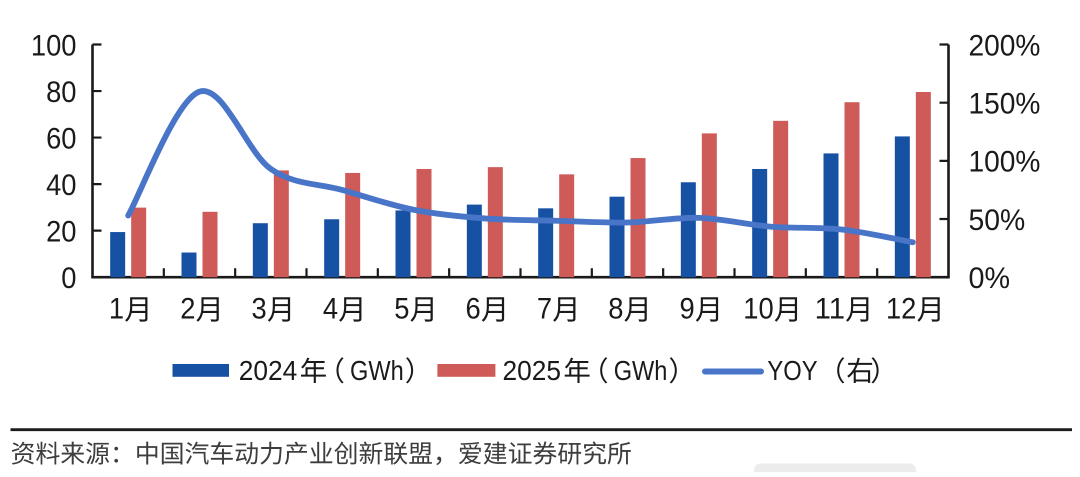 The width and height of the screenshot is (1080, 477). I want to click on svg-text: 200%, so click(1005, 45).